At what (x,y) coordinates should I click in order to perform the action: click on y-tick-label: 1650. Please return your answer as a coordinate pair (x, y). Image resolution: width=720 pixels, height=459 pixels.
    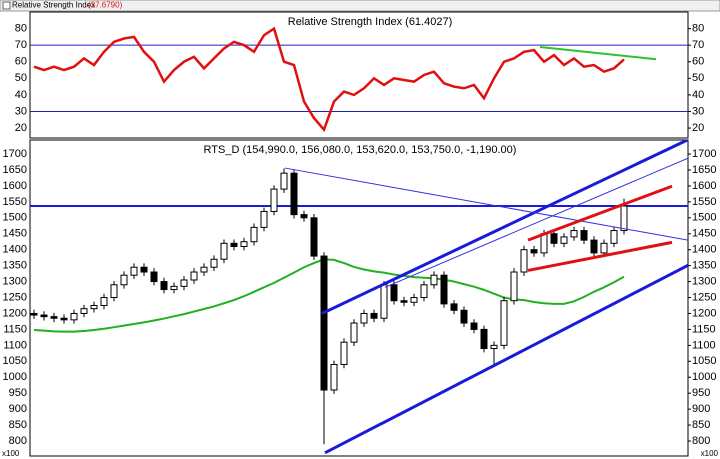
    Looking at the image, I should click on (15, 170).